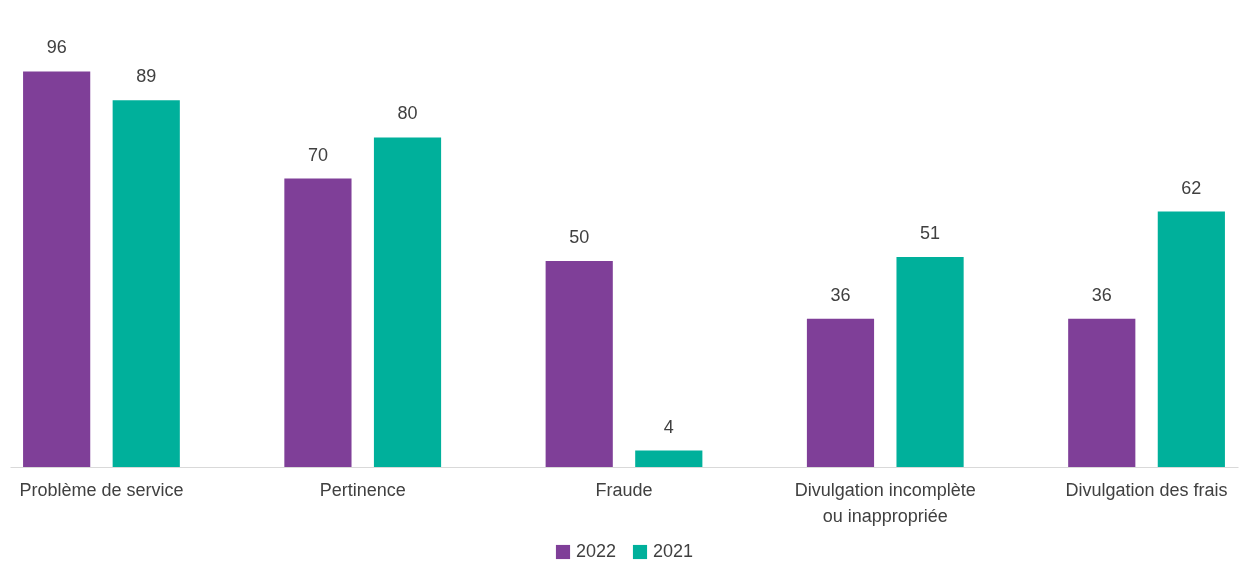 Image resolution: width=1248 pixels, height=571 pixels. I want to click on x-tick-label: Divulgation des frais, so click(1146, 489).